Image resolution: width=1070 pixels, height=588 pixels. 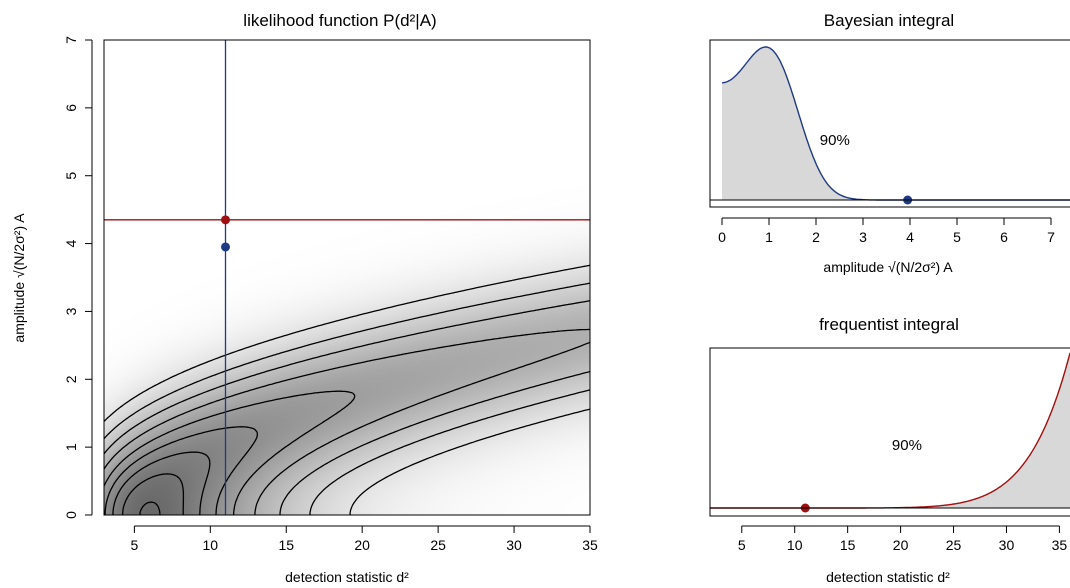 I want to click on bayesian-plot-frame, so click(x=889, y=123).